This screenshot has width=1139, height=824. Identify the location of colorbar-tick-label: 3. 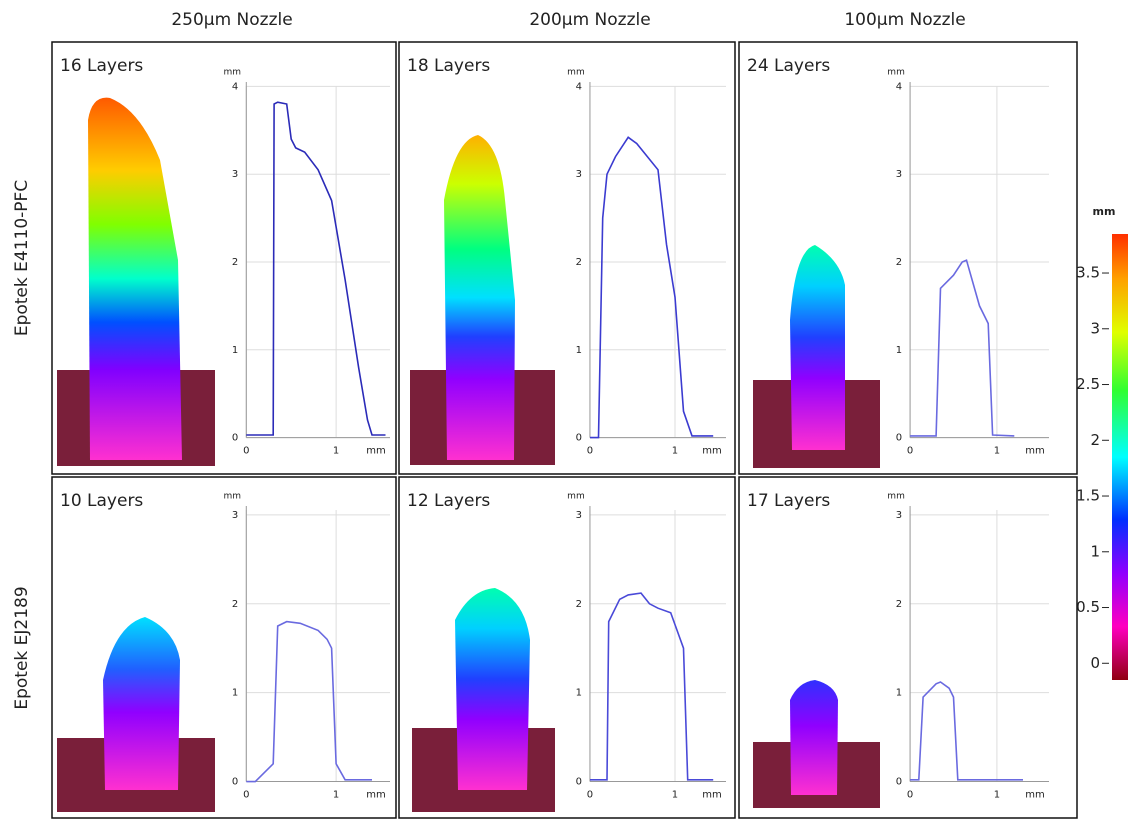
(1095, 328).